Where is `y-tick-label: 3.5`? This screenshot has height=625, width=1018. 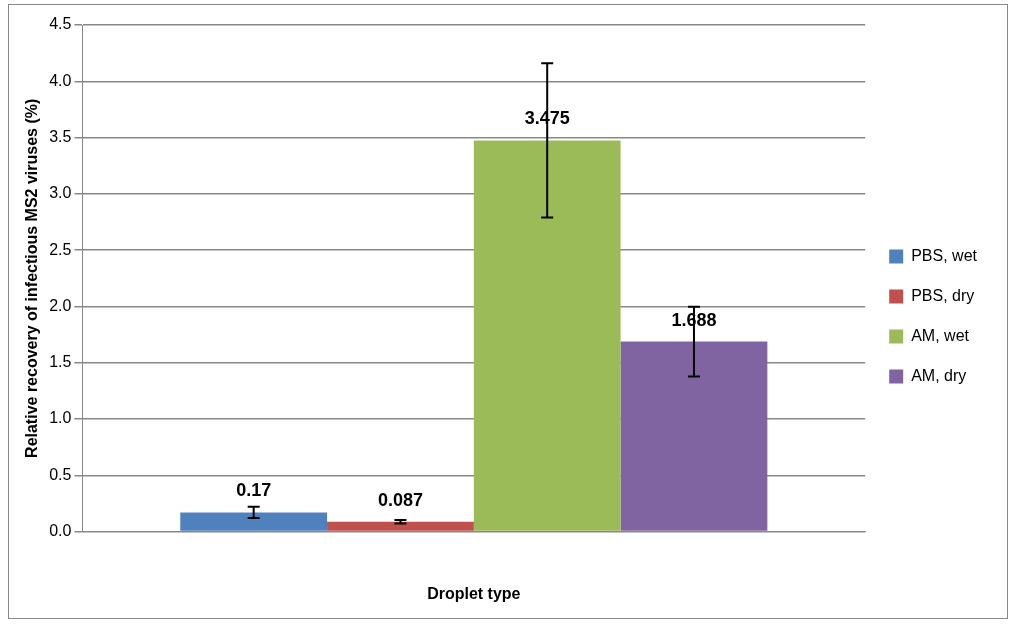
y-tick-label: 3.5 is located at coordinates (60, 136).